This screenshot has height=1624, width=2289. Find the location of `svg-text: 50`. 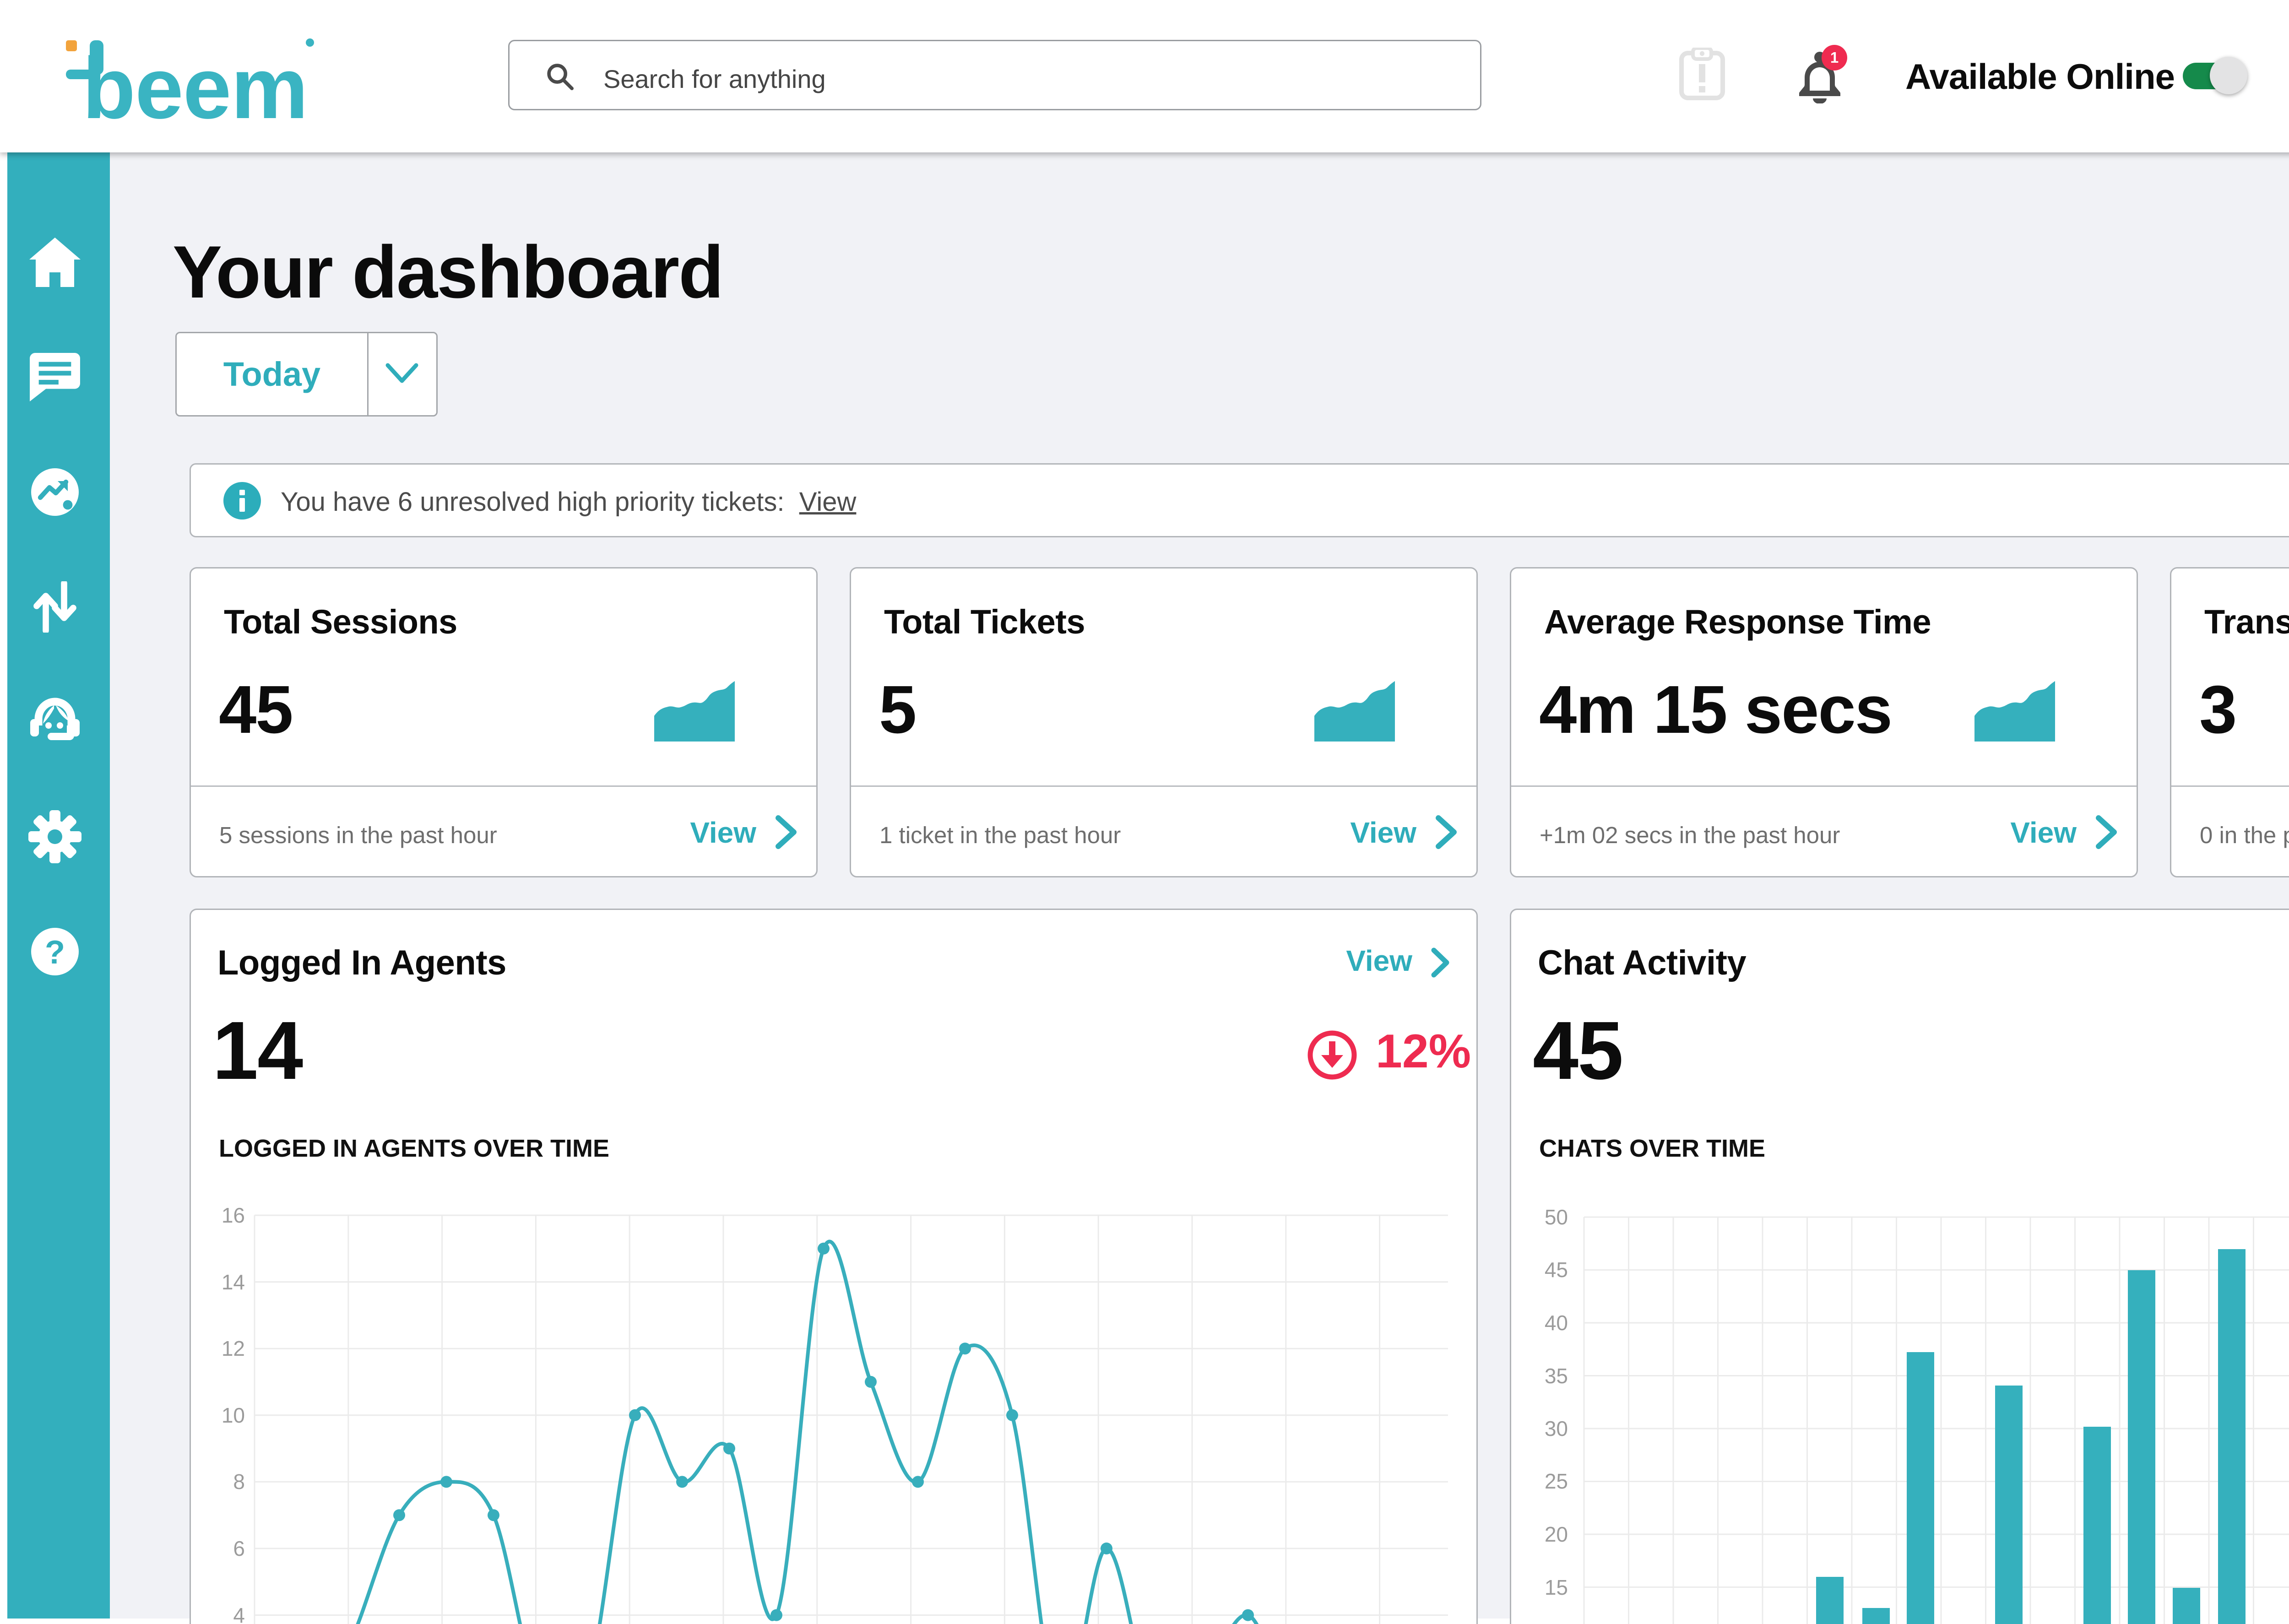

svg-text: 50 is located at coordinates (1556, 1217).